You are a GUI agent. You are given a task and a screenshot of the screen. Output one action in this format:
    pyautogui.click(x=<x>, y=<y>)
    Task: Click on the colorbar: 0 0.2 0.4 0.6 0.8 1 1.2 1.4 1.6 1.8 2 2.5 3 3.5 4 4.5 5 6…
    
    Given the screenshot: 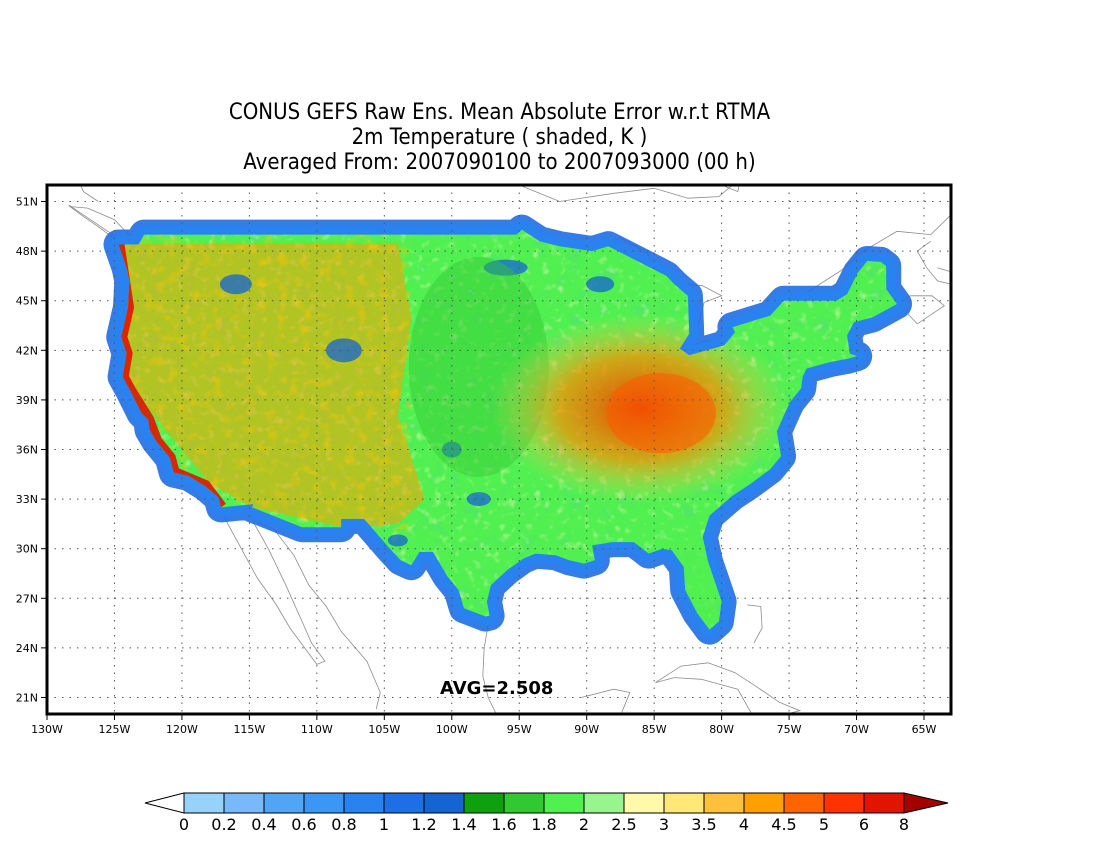 What is the action you would take?
    pyautogui.click(x=546, y=813)
    